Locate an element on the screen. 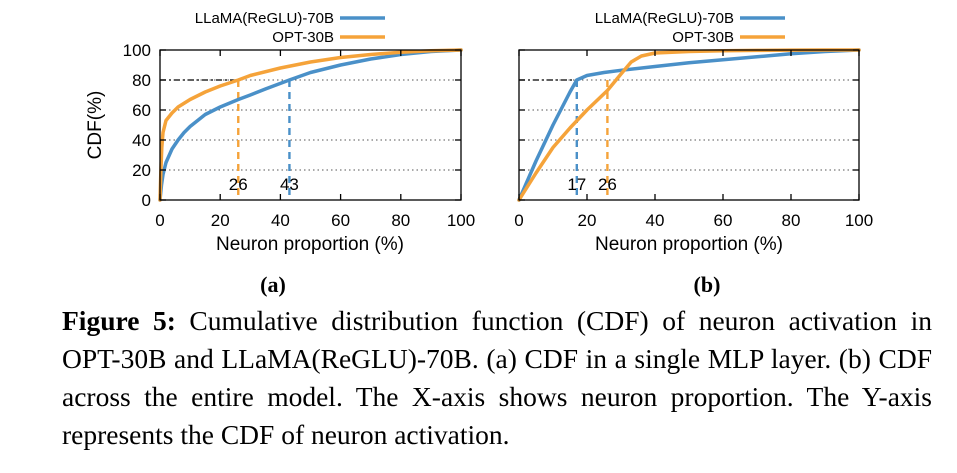  y-tick-label: 60 is located at coordinates (141, 110).